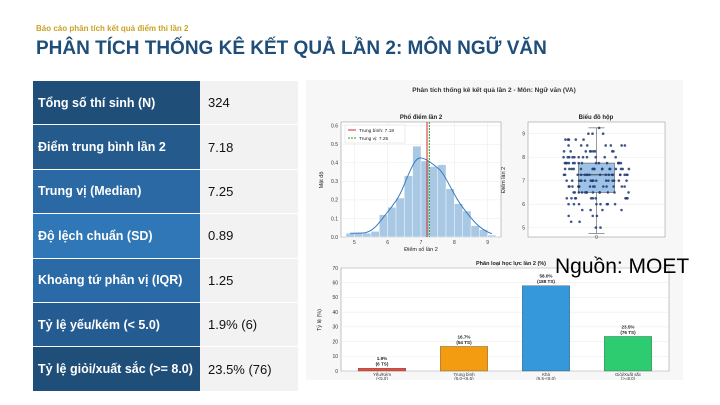 The height and width of the screenshot is (405, 720). Describe the element at coordinates (628, 378) in the screenshot. I see `category-sublabel: (>=8.0)` at that location.